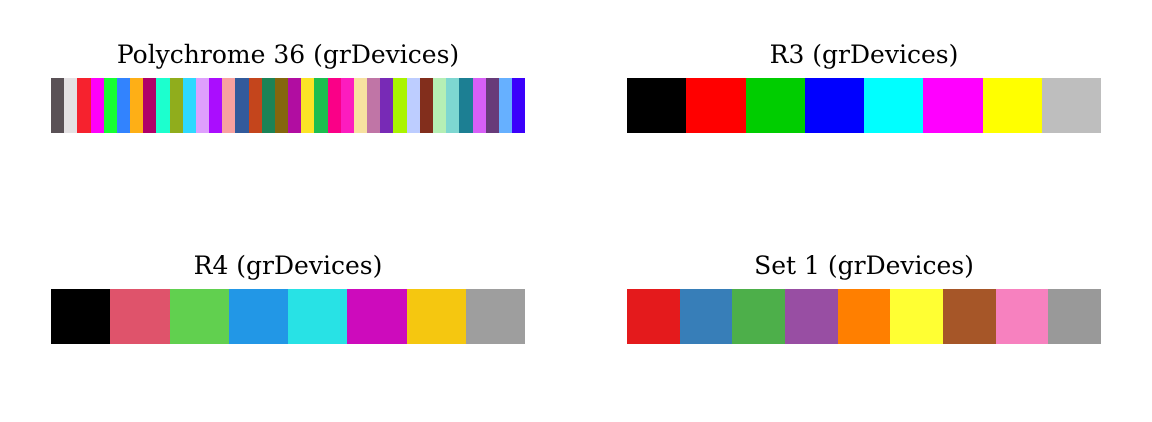 The width and height of the screenshot is (1152, 422). Describe the element at coordinates (864, 54) in the screenshot. I see `palette-title: R3 (grDevices)` at that location.